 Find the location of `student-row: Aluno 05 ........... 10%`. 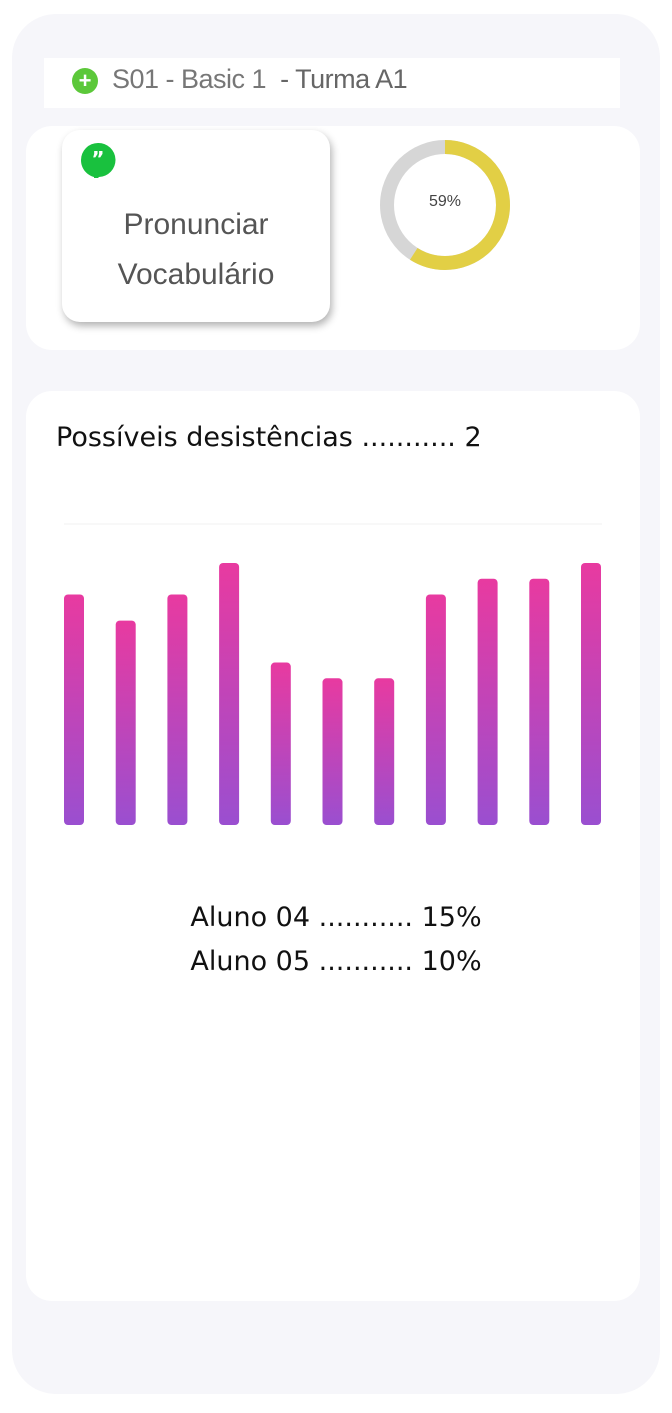

student-row: Aluno 05 ........... 10% is located at coordinates (336, 961).